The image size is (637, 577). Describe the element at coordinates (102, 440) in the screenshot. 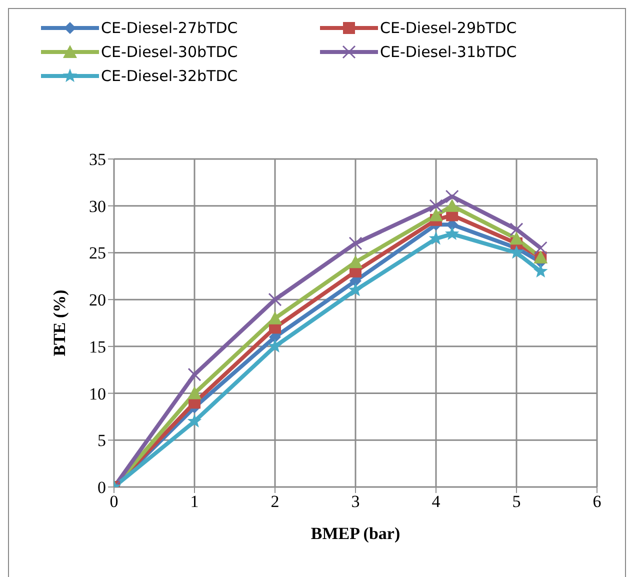

I see `y-tick-label: 5` at that location.